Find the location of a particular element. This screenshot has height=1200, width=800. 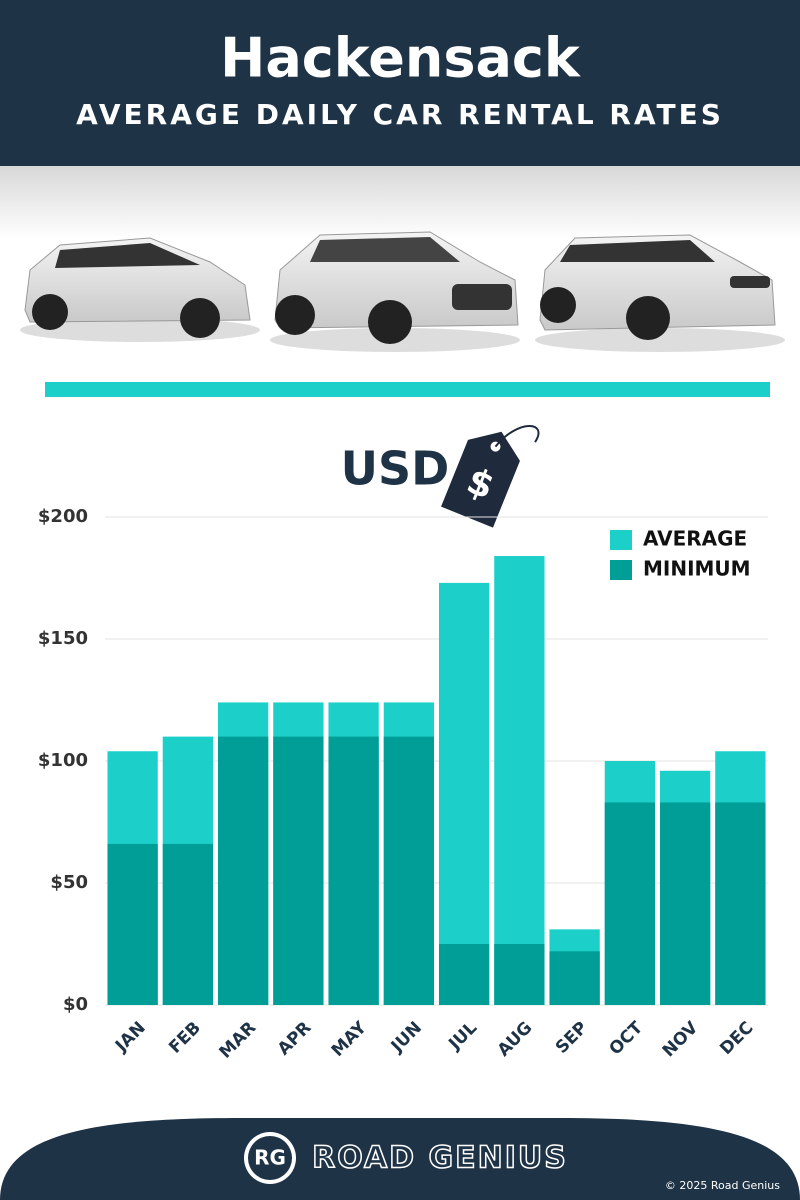

subtitle: AVERAGE DAILY CAR RENTAL RATES is located at coordinates (400, 114).